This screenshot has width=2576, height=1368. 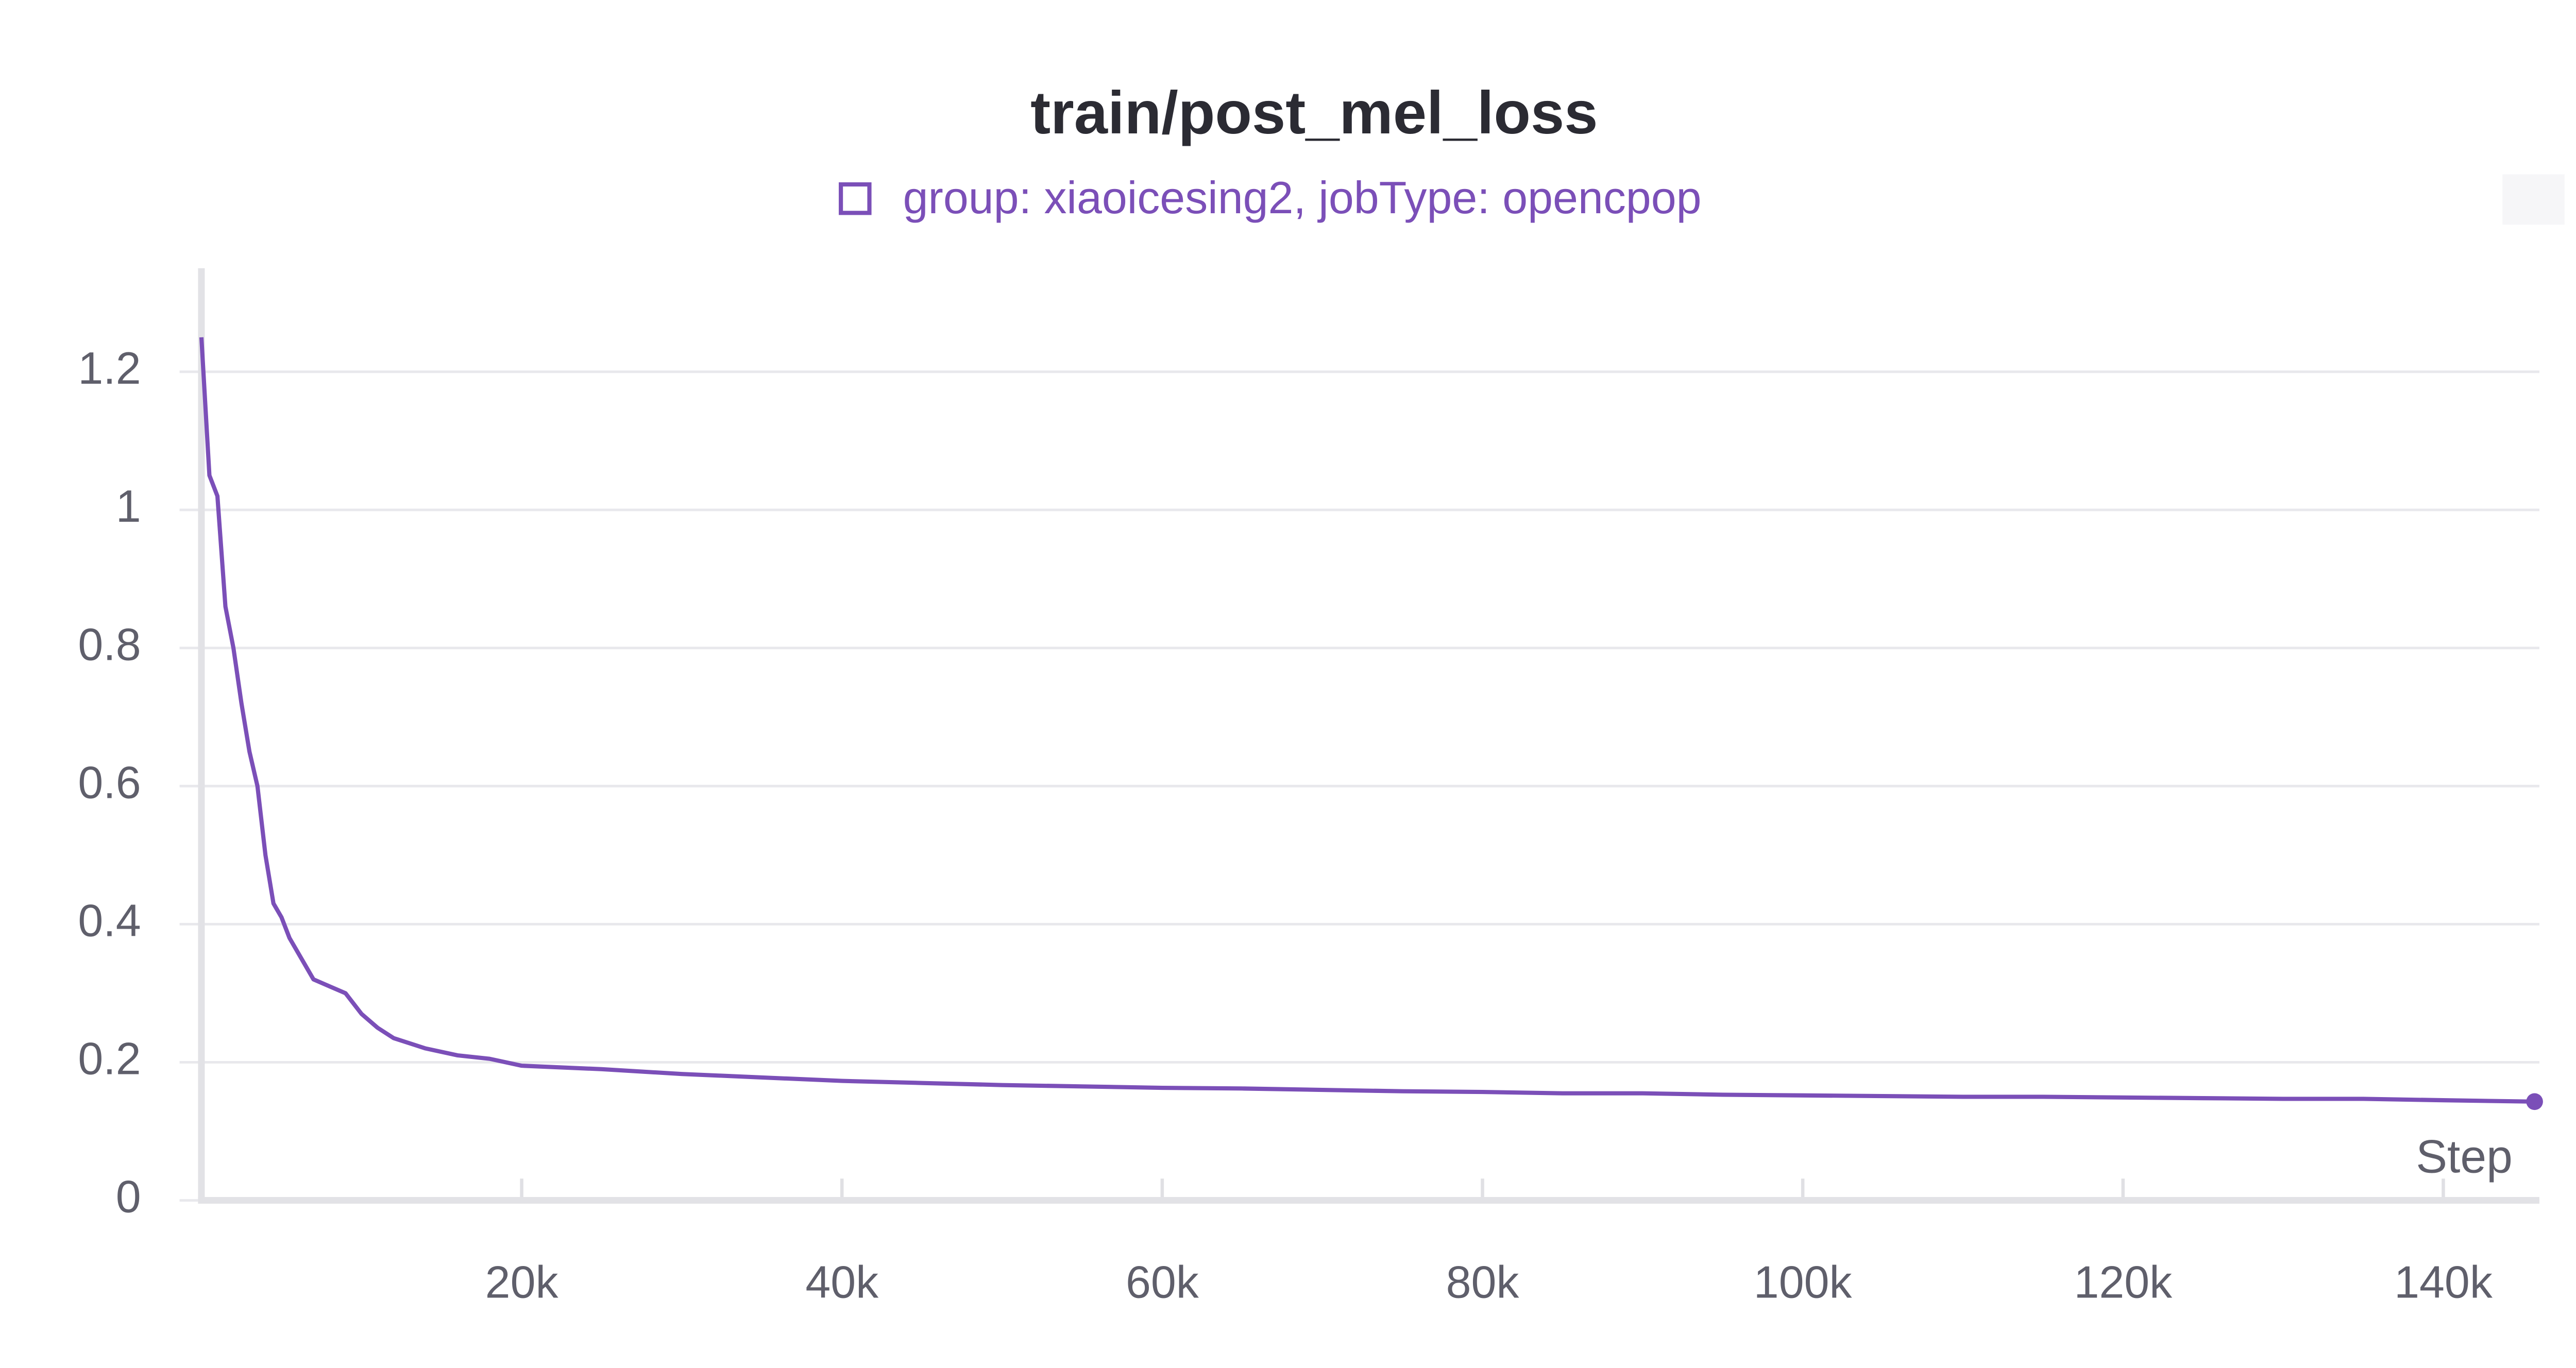 What do you see at coordinates (2534, 1101) in the screenshot?
I see `end-point` at bounding box center [2534, 1101].